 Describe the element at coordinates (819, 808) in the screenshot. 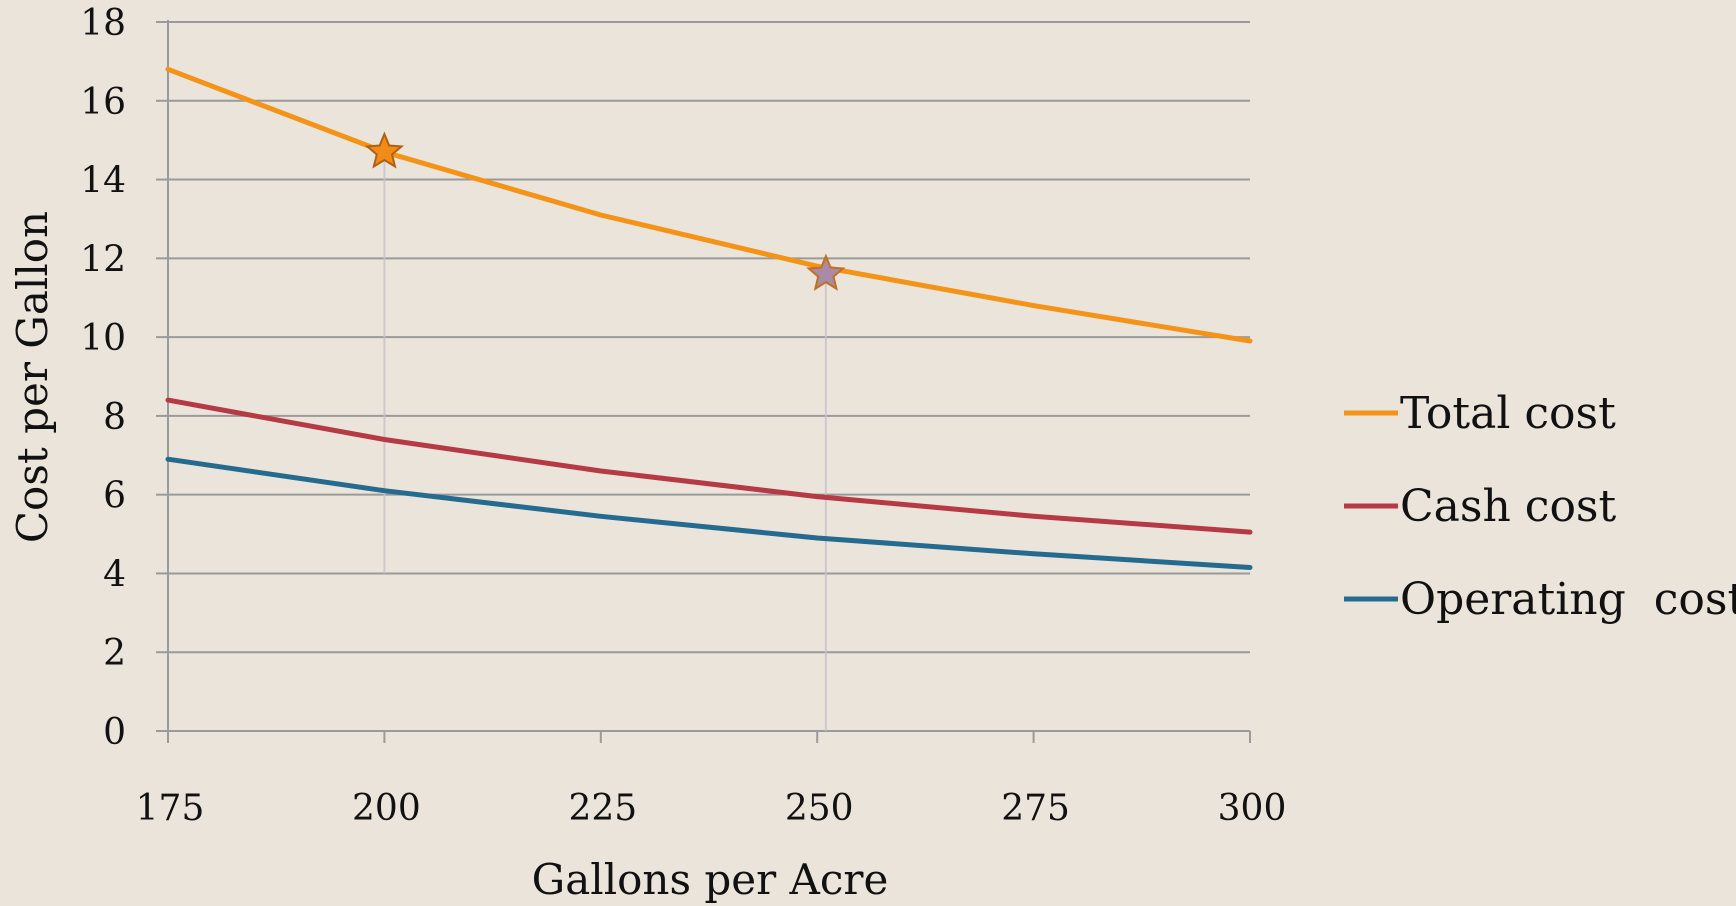

I see `x-tick-label: 250` at that location.